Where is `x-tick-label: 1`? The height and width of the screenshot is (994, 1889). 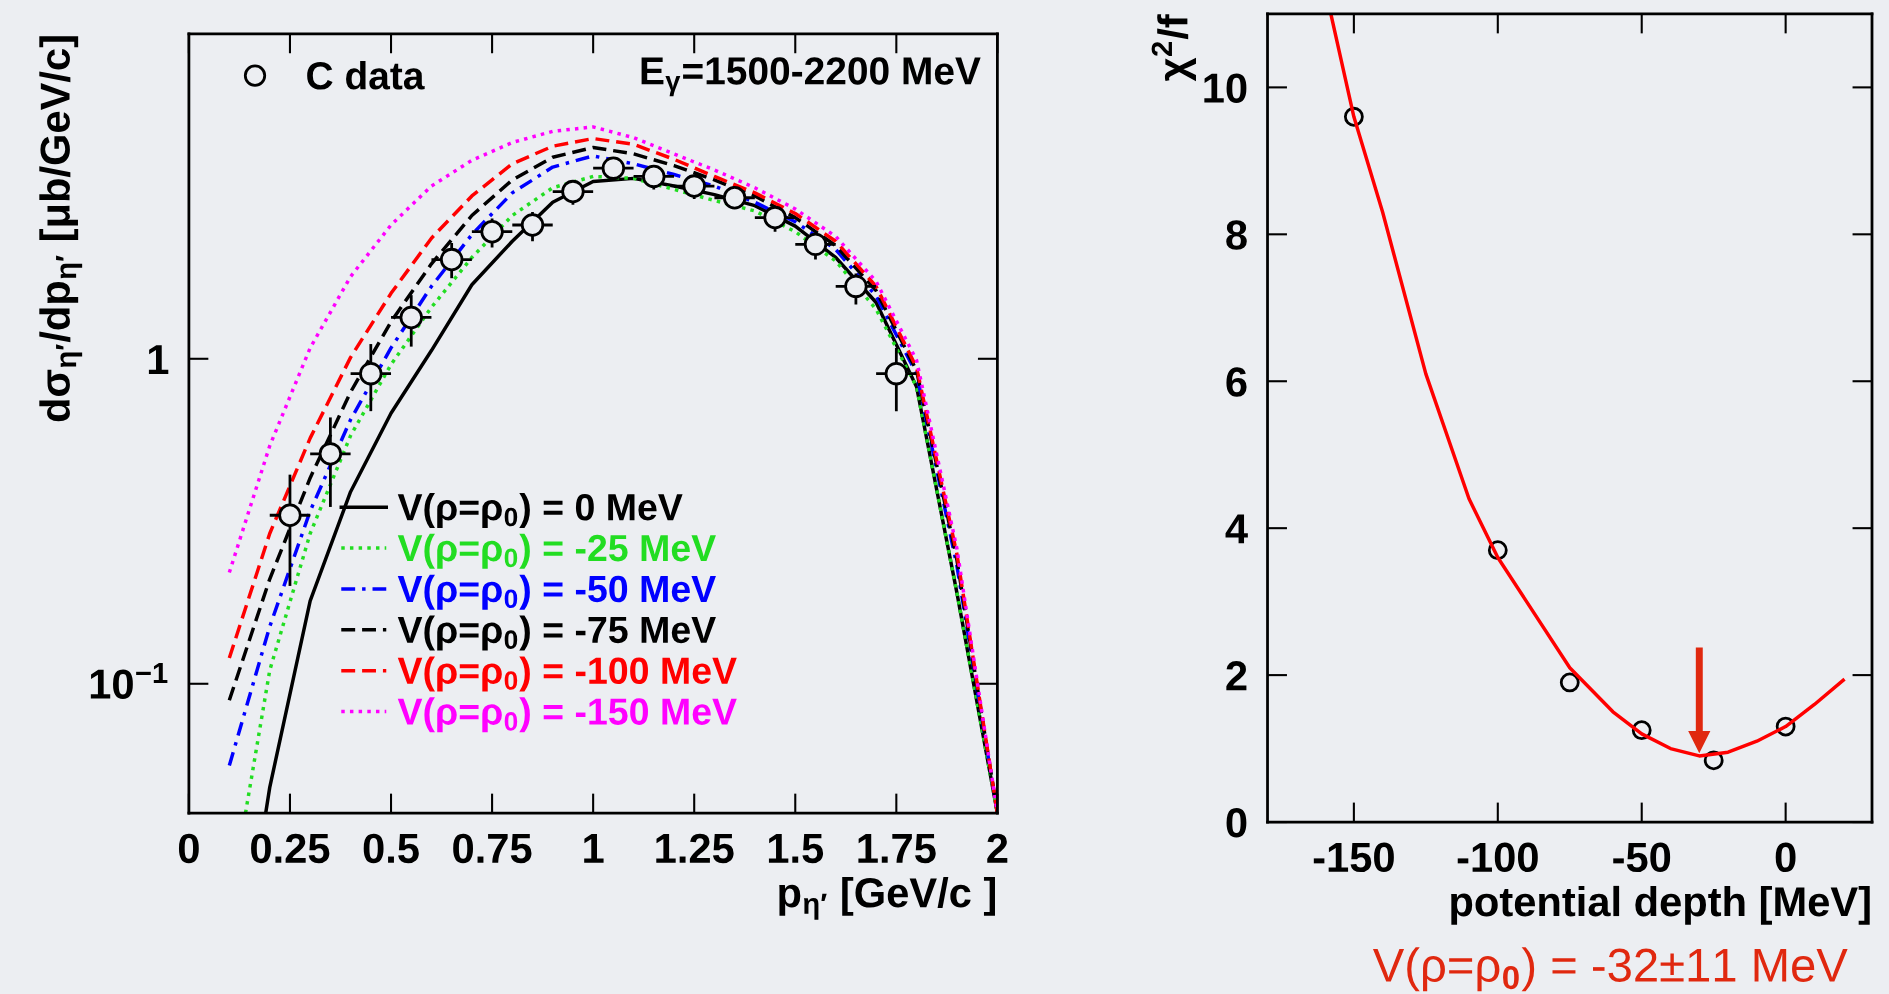 x-tick-label: 1 is located at coordinates (594, 848).